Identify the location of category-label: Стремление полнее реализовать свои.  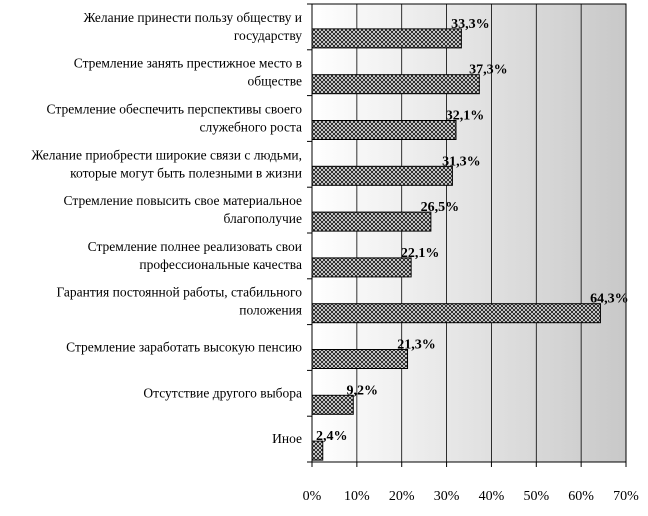
(195, 246).